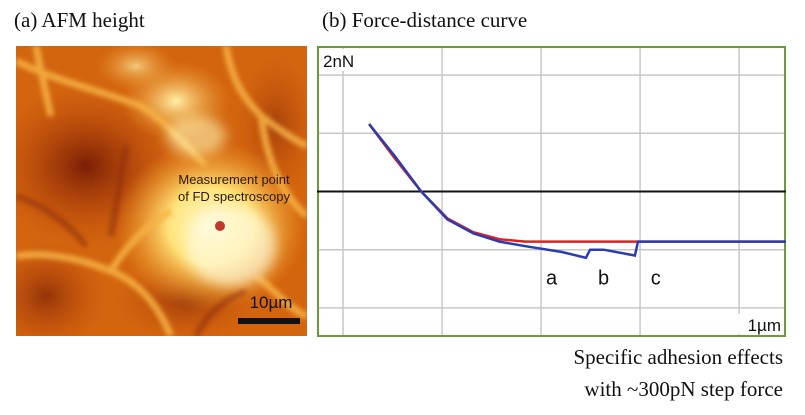 The image size is (805, 415). What do you see at coordinates (269, 321) in the screenshot?
I see `scale-bar` at bounding box center [269, 321].